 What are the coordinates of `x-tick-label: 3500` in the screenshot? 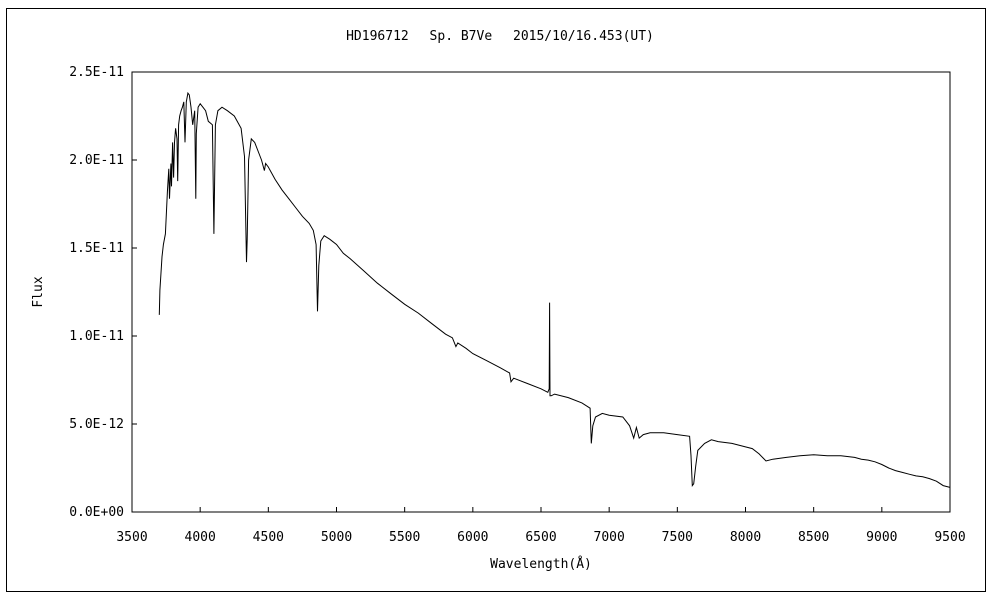 It's located at (131, 537).